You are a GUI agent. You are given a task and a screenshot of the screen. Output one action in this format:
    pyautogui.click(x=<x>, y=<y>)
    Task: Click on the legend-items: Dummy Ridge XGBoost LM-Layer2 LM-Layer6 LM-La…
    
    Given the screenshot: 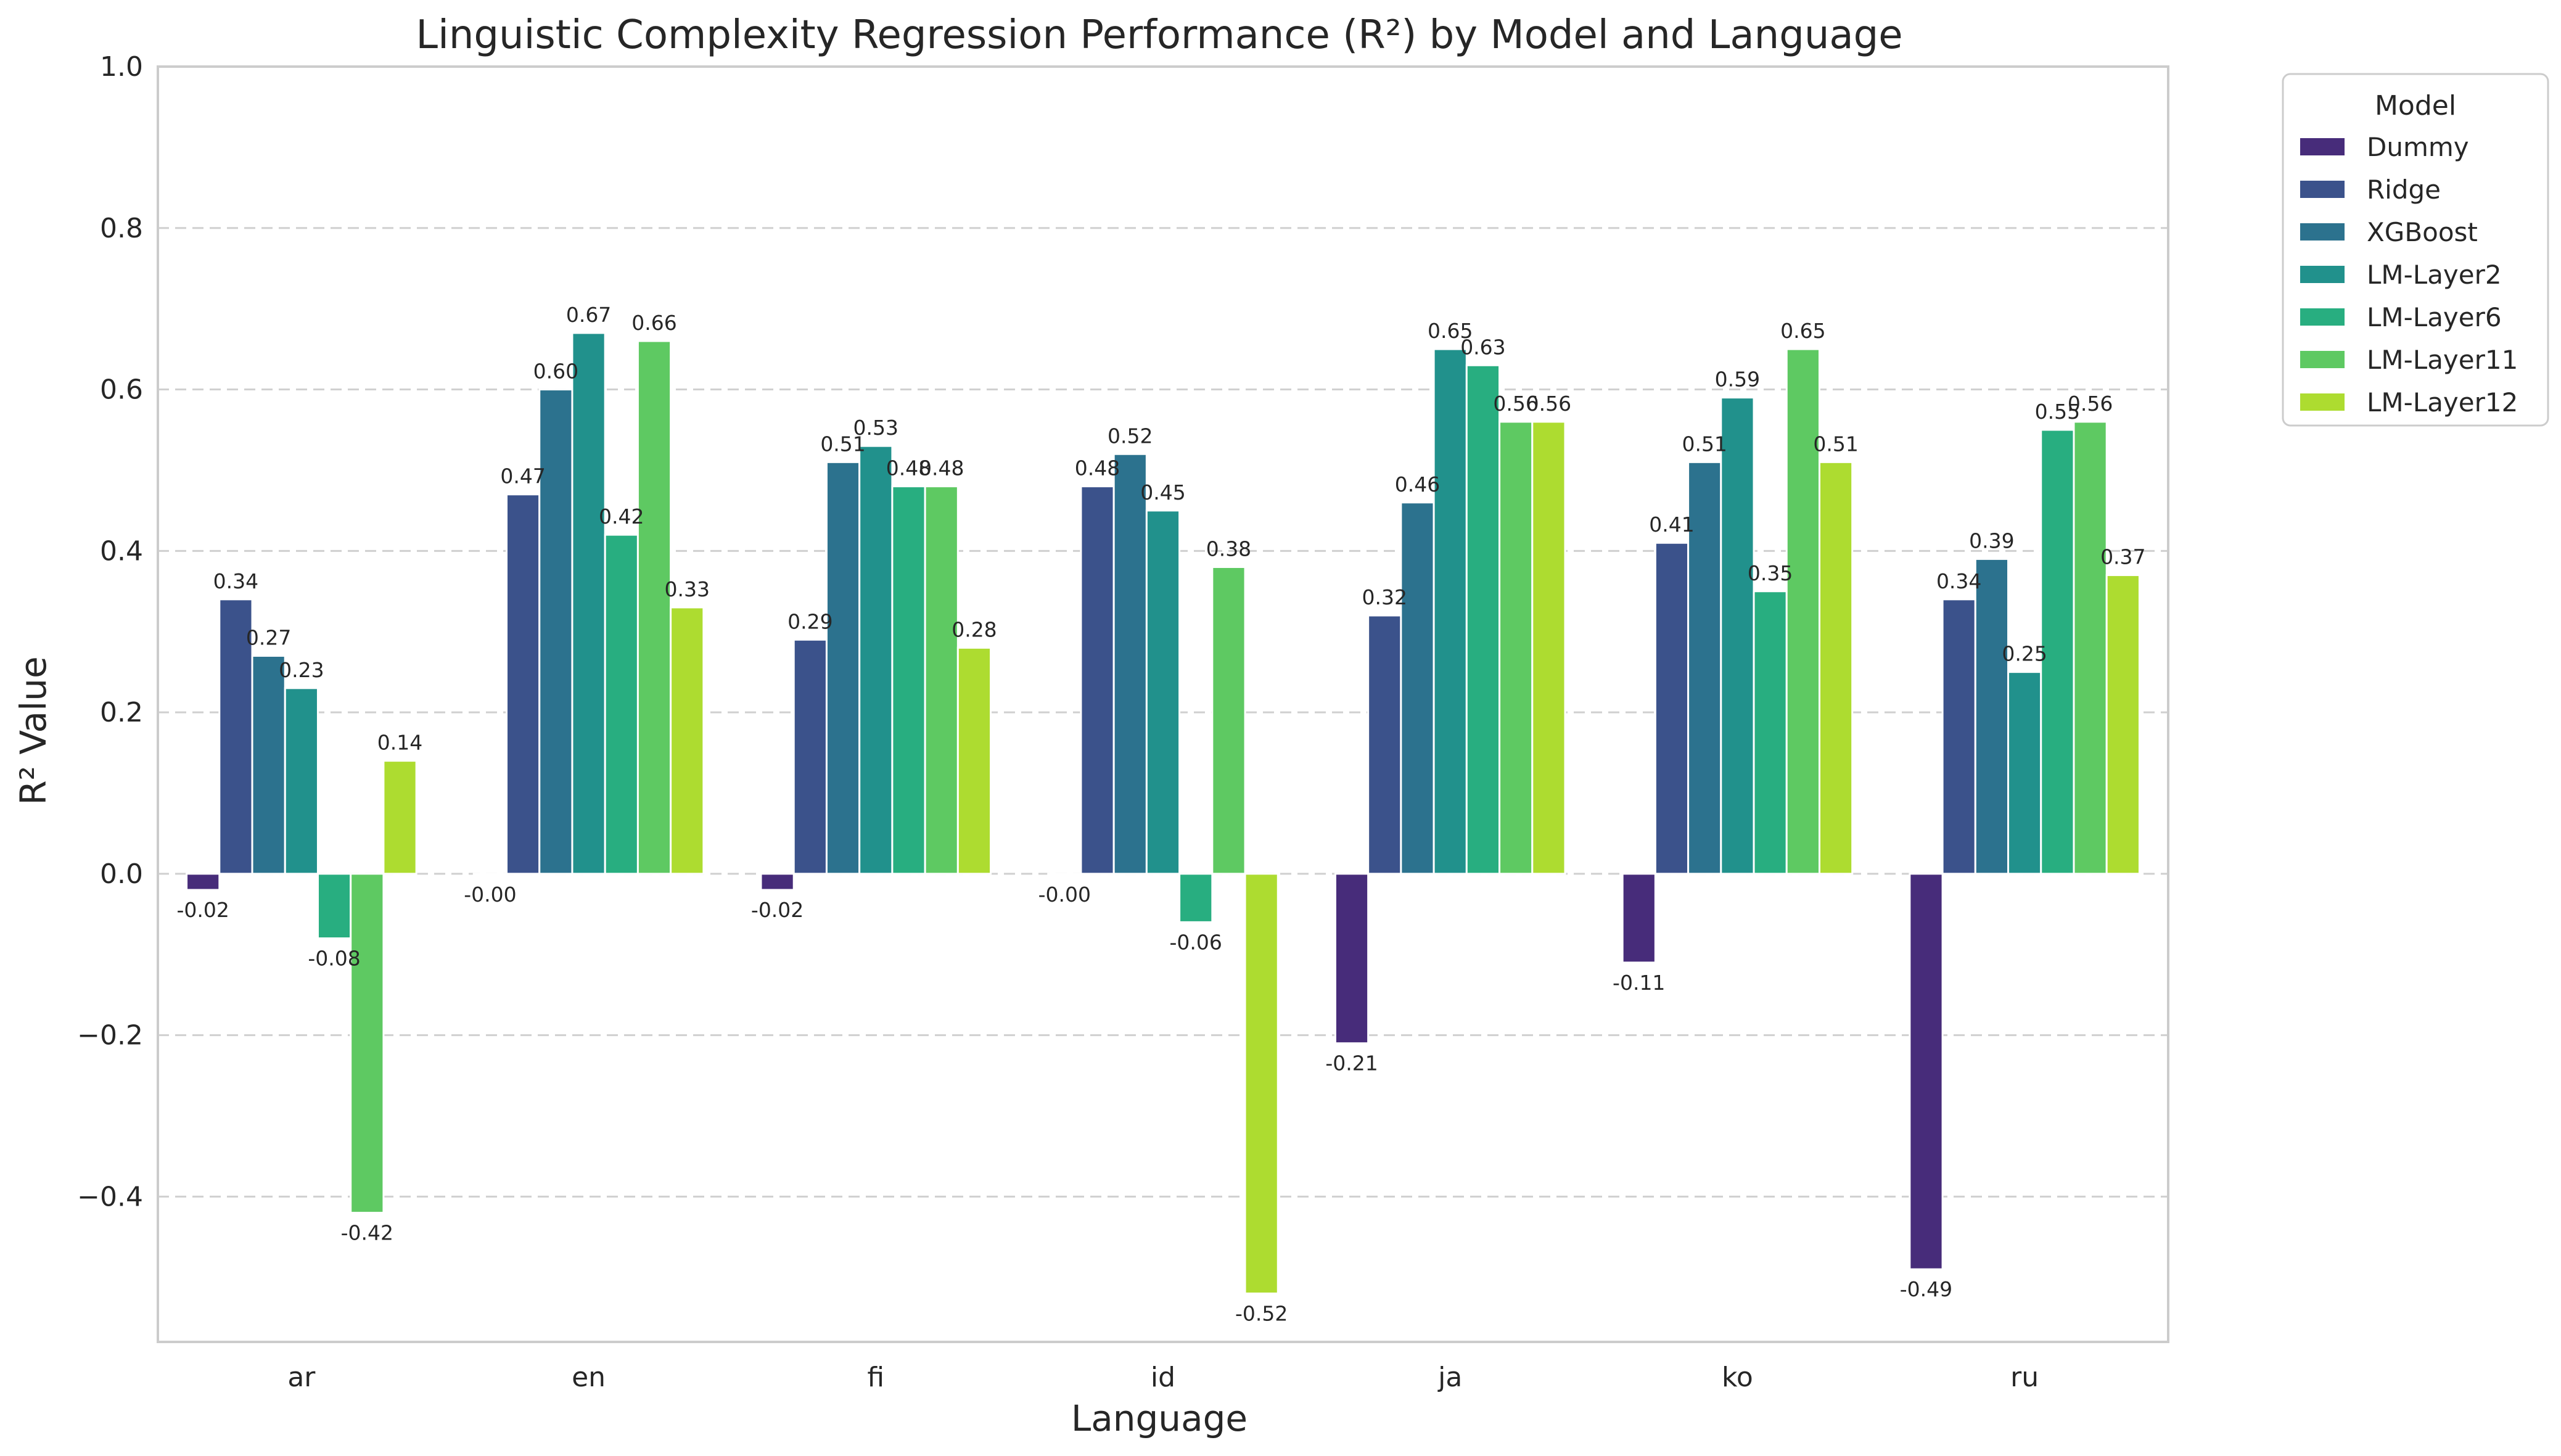 What is the action you would take?
    pyautogui.click(x=2409, y=274)
    